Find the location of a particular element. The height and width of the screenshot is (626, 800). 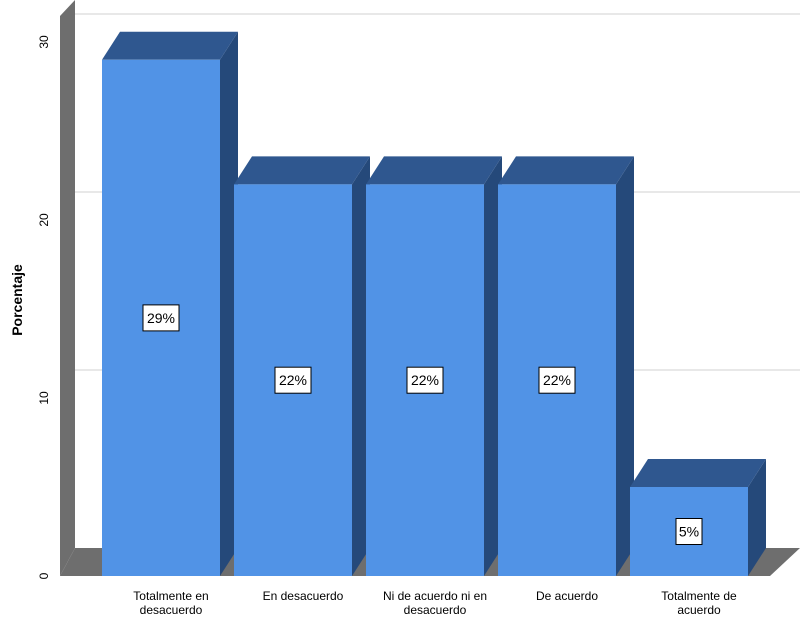

data-label: 5% is located at coordinates (689, 532).